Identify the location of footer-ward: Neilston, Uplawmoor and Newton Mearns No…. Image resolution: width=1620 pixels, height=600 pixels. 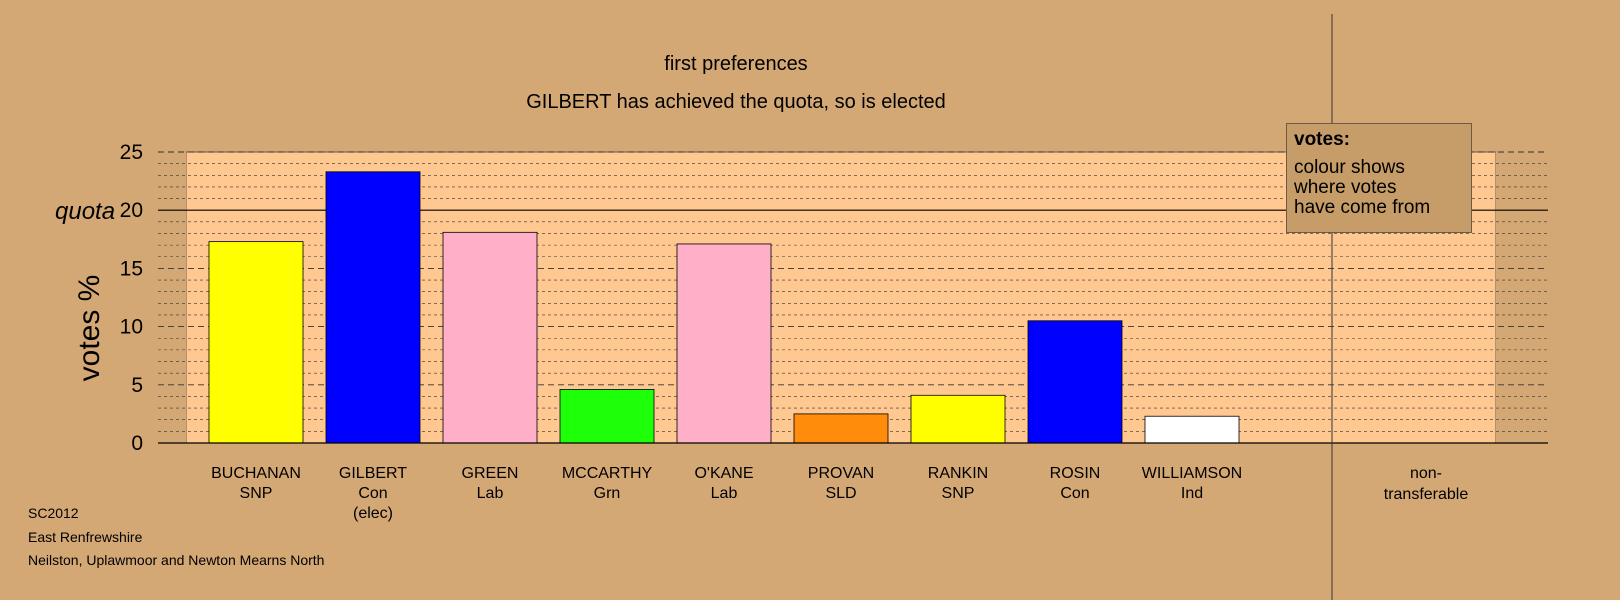
(176, 560).